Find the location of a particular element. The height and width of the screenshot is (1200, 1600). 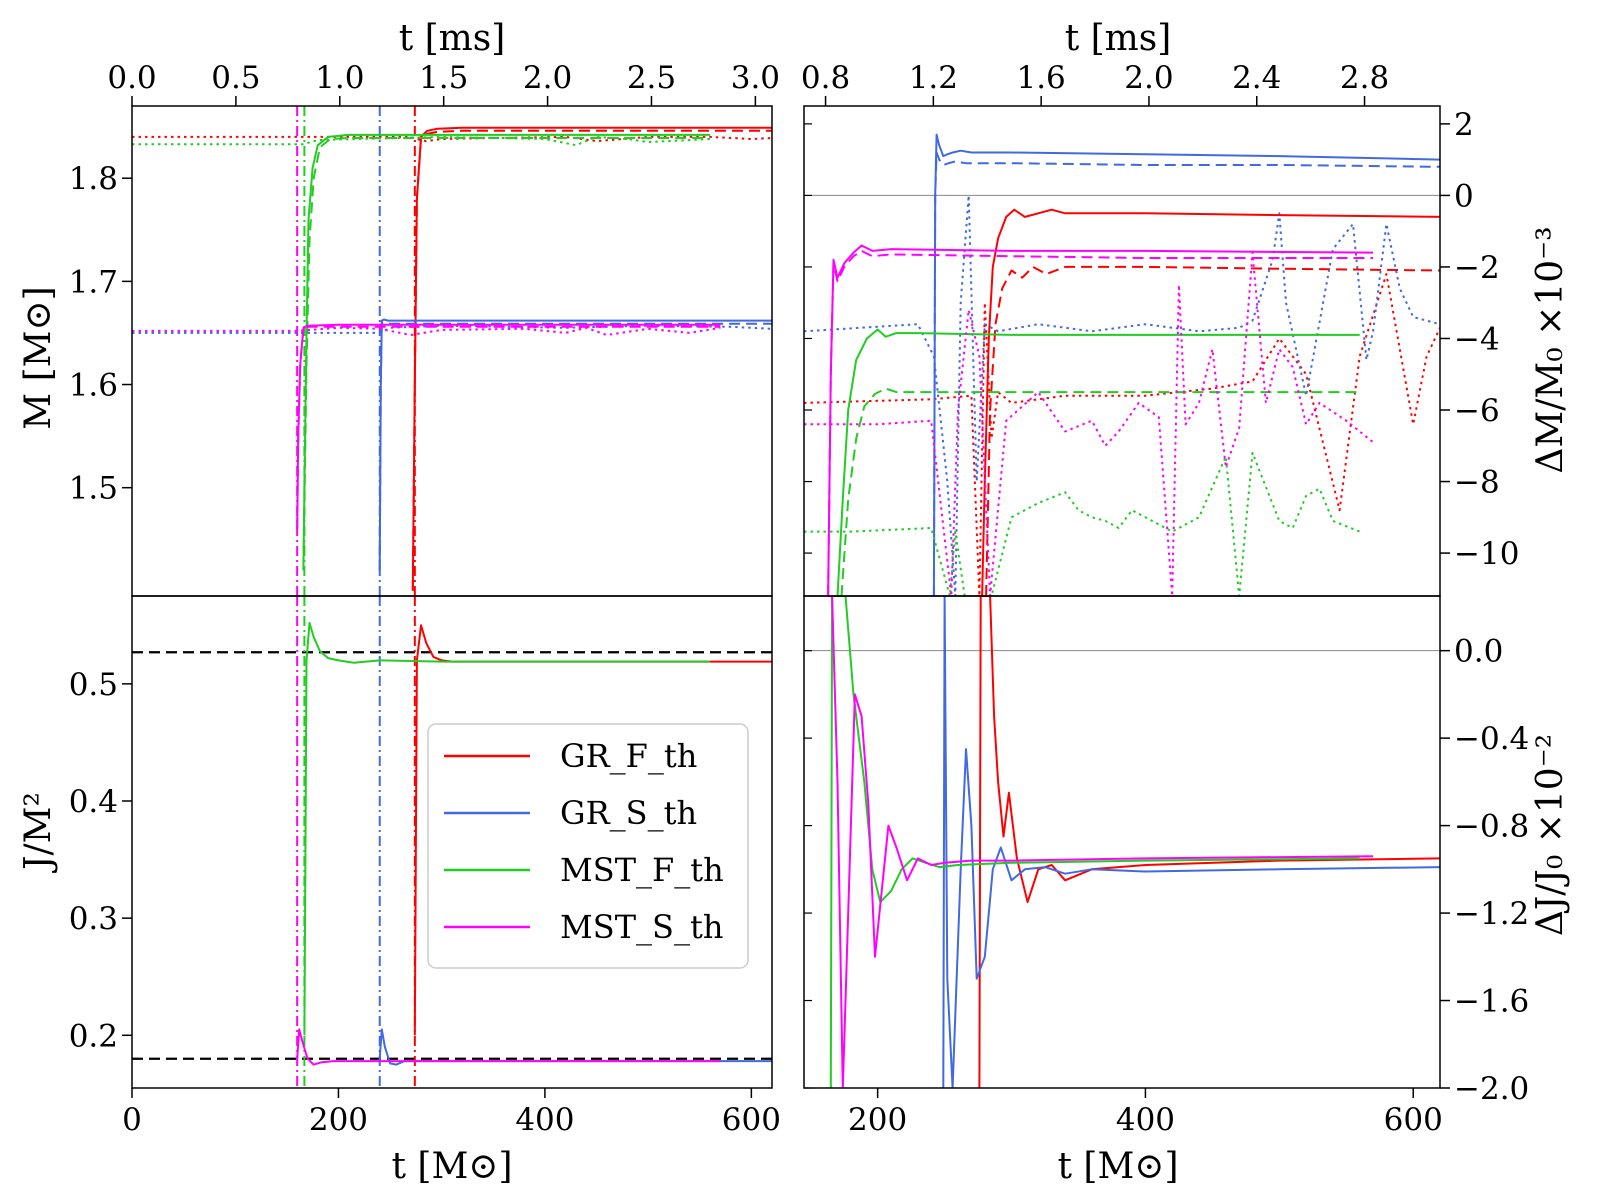

y-tick-label: 1.5 is located at coordinates (93, 489).